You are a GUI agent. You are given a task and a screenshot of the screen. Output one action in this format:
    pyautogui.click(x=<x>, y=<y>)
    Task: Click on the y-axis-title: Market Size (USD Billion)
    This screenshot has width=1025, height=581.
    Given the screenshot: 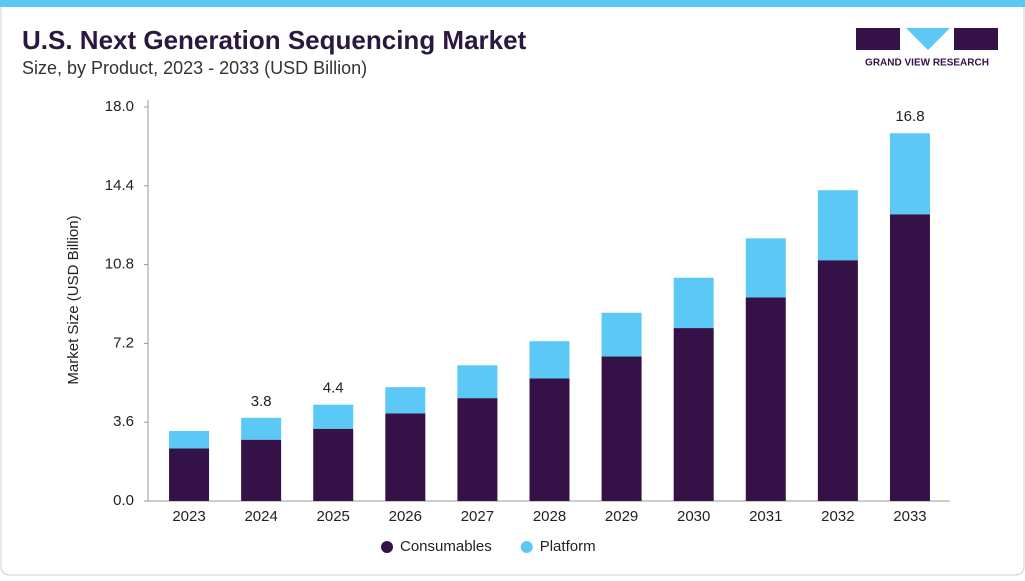 What is the action you would take?
    pyautogui.click(x=73, y=299)
    